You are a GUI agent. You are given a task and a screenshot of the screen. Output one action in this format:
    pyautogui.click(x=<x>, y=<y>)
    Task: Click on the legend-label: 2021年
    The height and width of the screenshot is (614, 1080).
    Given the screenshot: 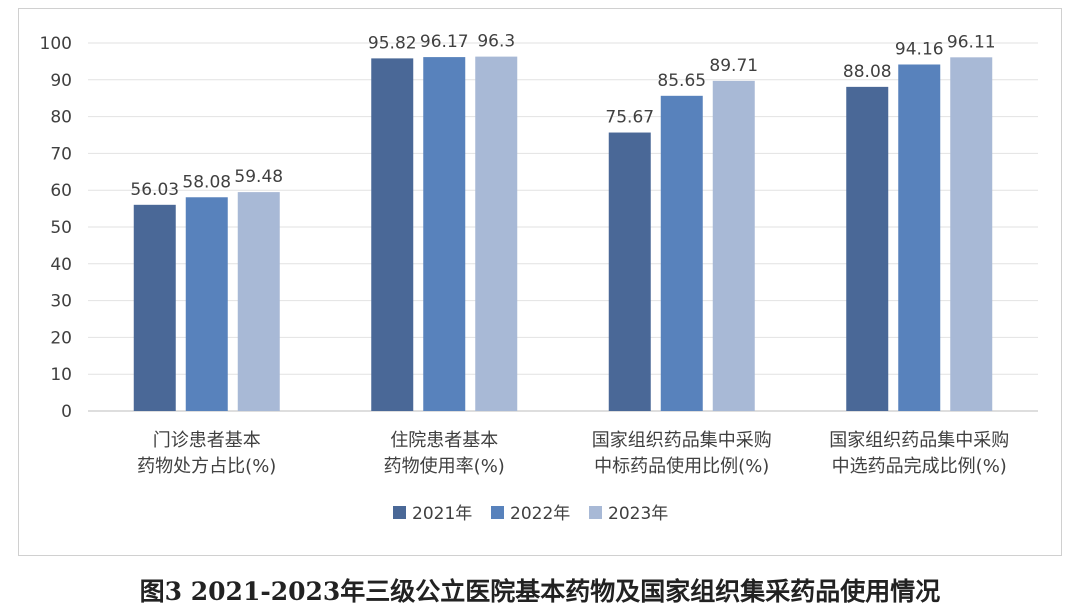 What is the action you would take?
    pyautogui.click(x=442, y=514)
    